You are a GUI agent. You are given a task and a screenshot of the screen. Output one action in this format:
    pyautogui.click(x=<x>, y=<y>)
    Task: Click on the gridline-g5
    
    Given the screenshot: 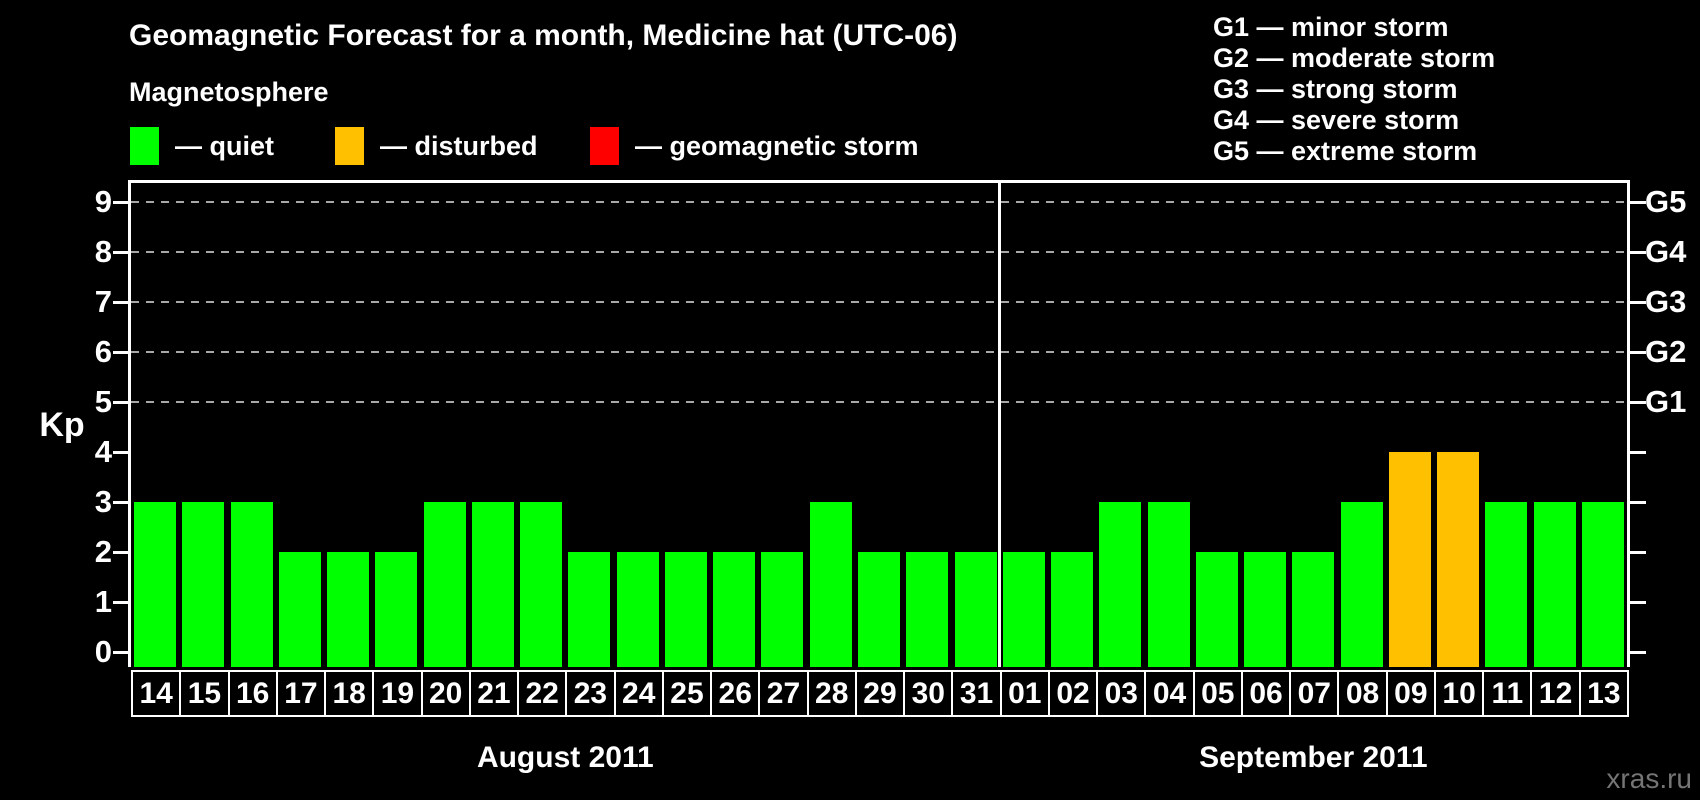 What is the action you would take?
    pyautogui.click(x=879, y=202)
    